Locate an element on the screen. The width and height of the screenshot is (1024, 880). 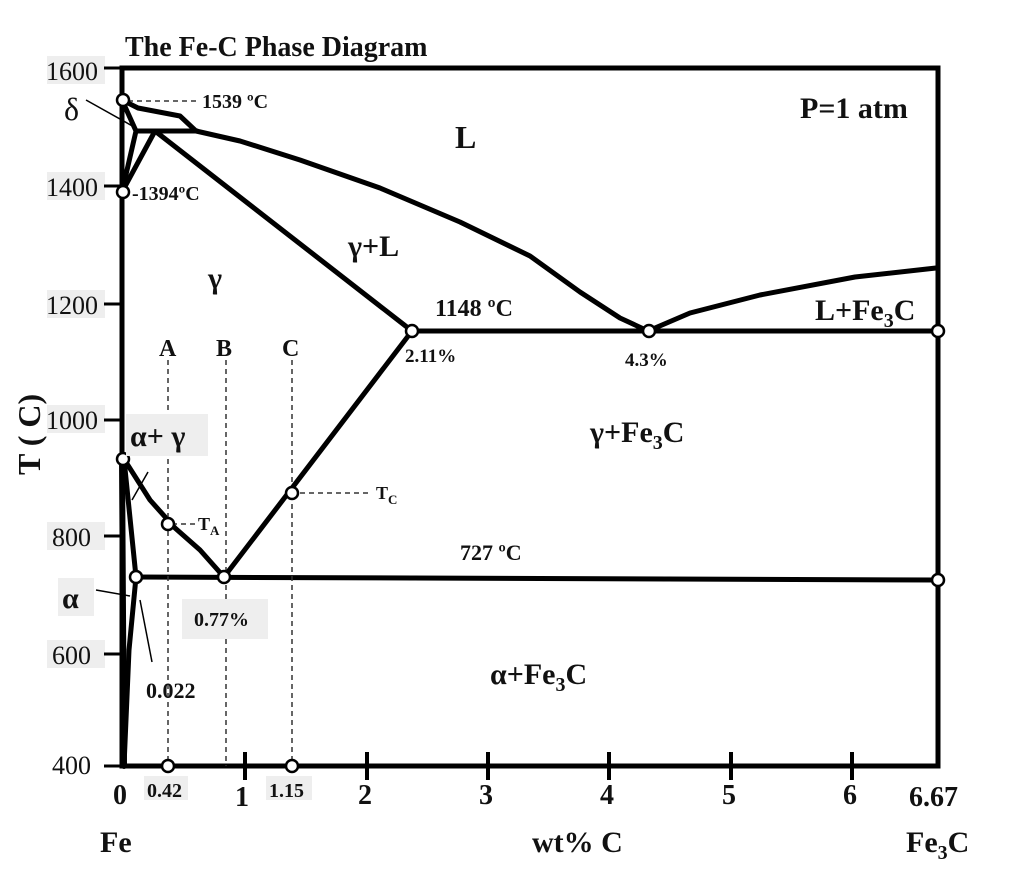
x-tick-3: 3 is located at coordinates (486, 795).